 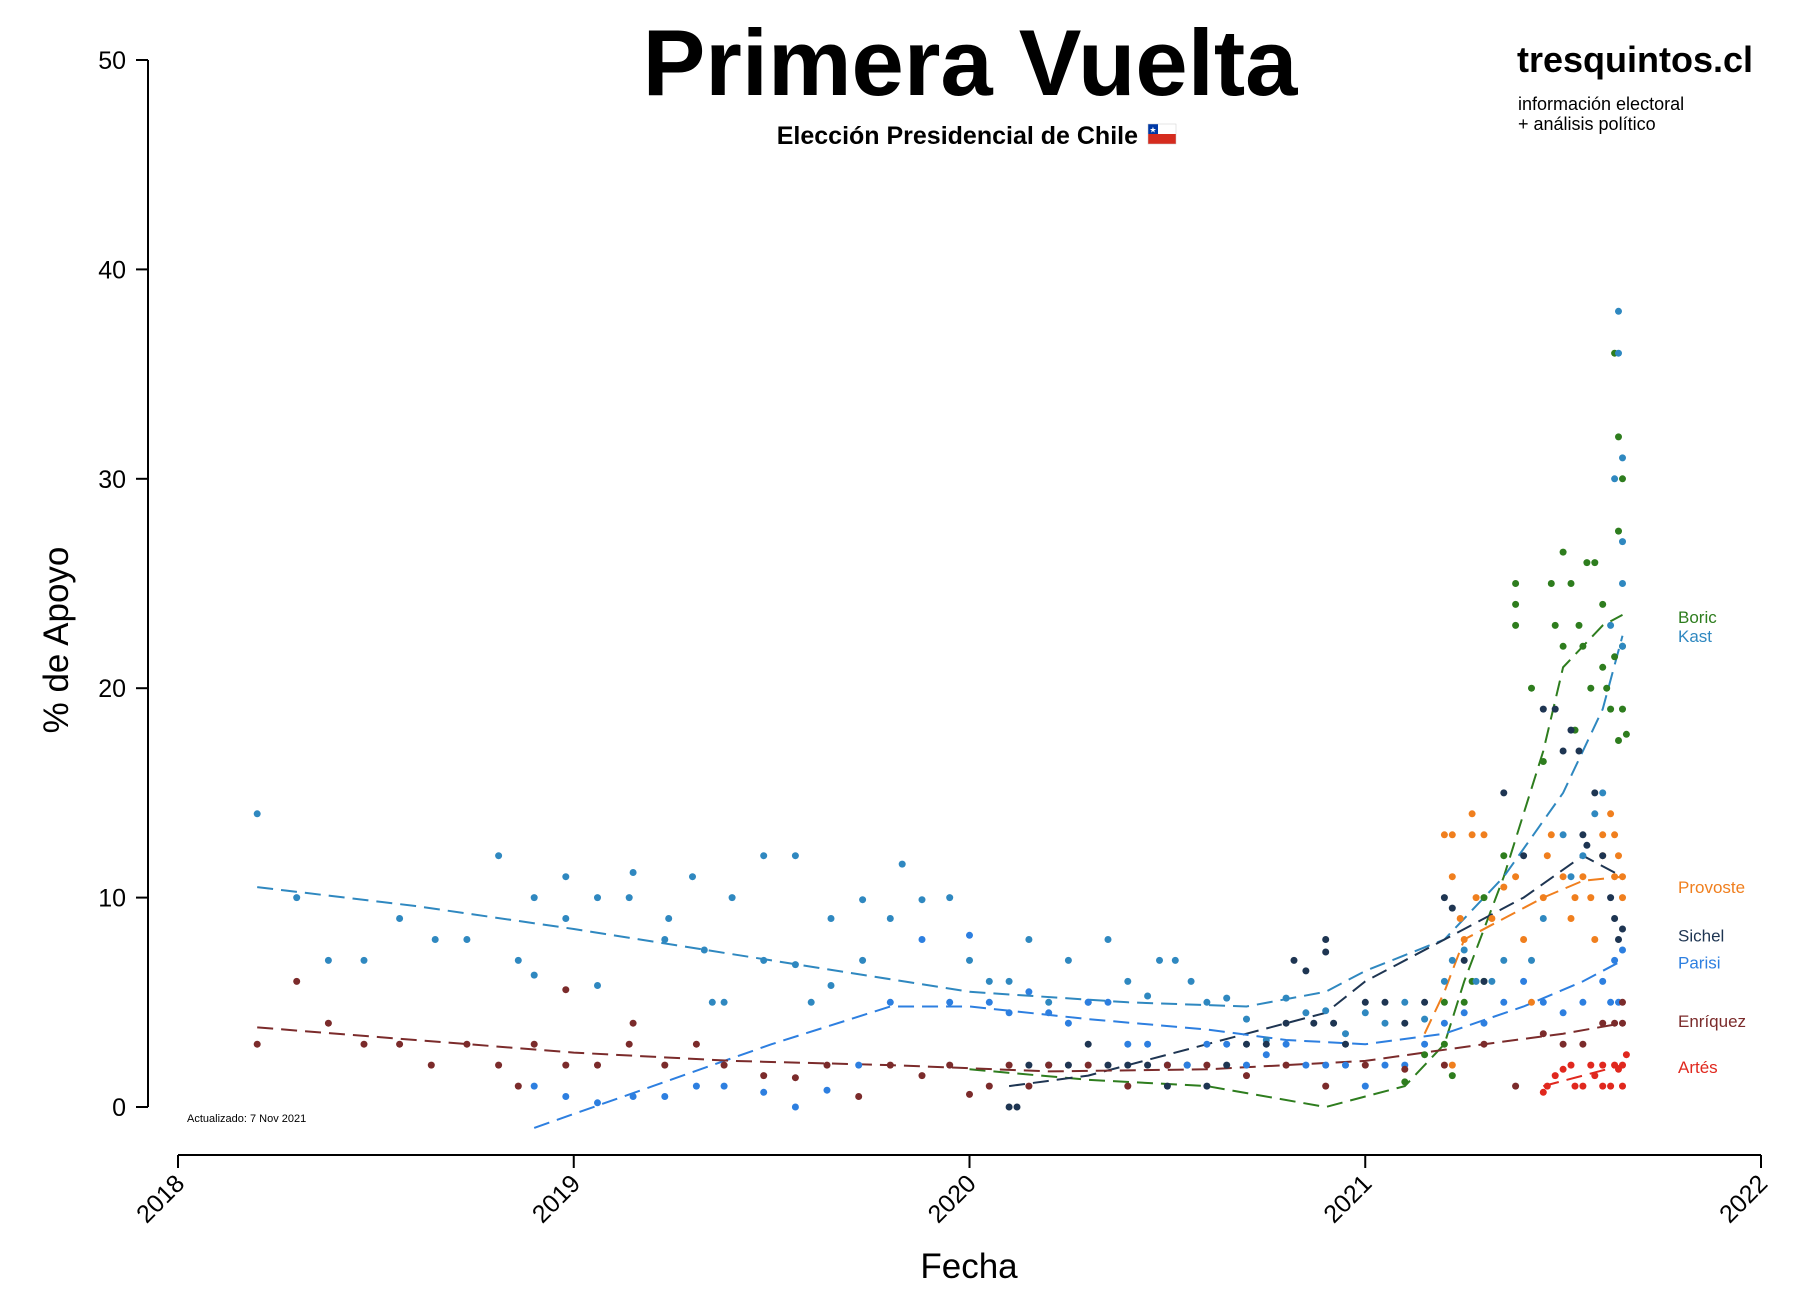 What do you see at coordinates (112, 61) in the screenshot?
I see `y-tick-label: 50` at bounding box center [112, 61].